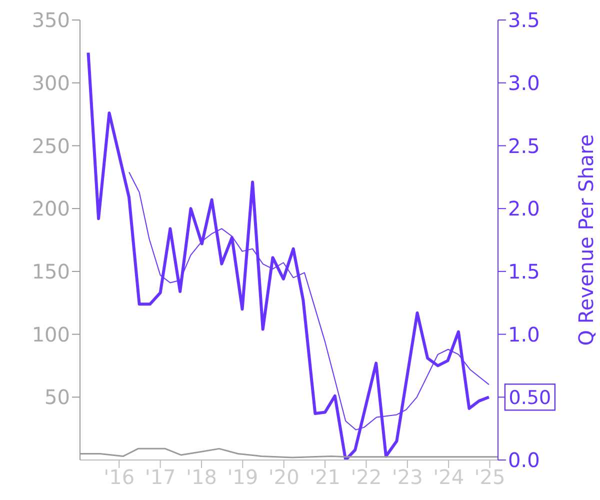  Describe the element at coordinates (524, 272) in the screenshot. I see `y2-tick-label: 1.5` at that location.